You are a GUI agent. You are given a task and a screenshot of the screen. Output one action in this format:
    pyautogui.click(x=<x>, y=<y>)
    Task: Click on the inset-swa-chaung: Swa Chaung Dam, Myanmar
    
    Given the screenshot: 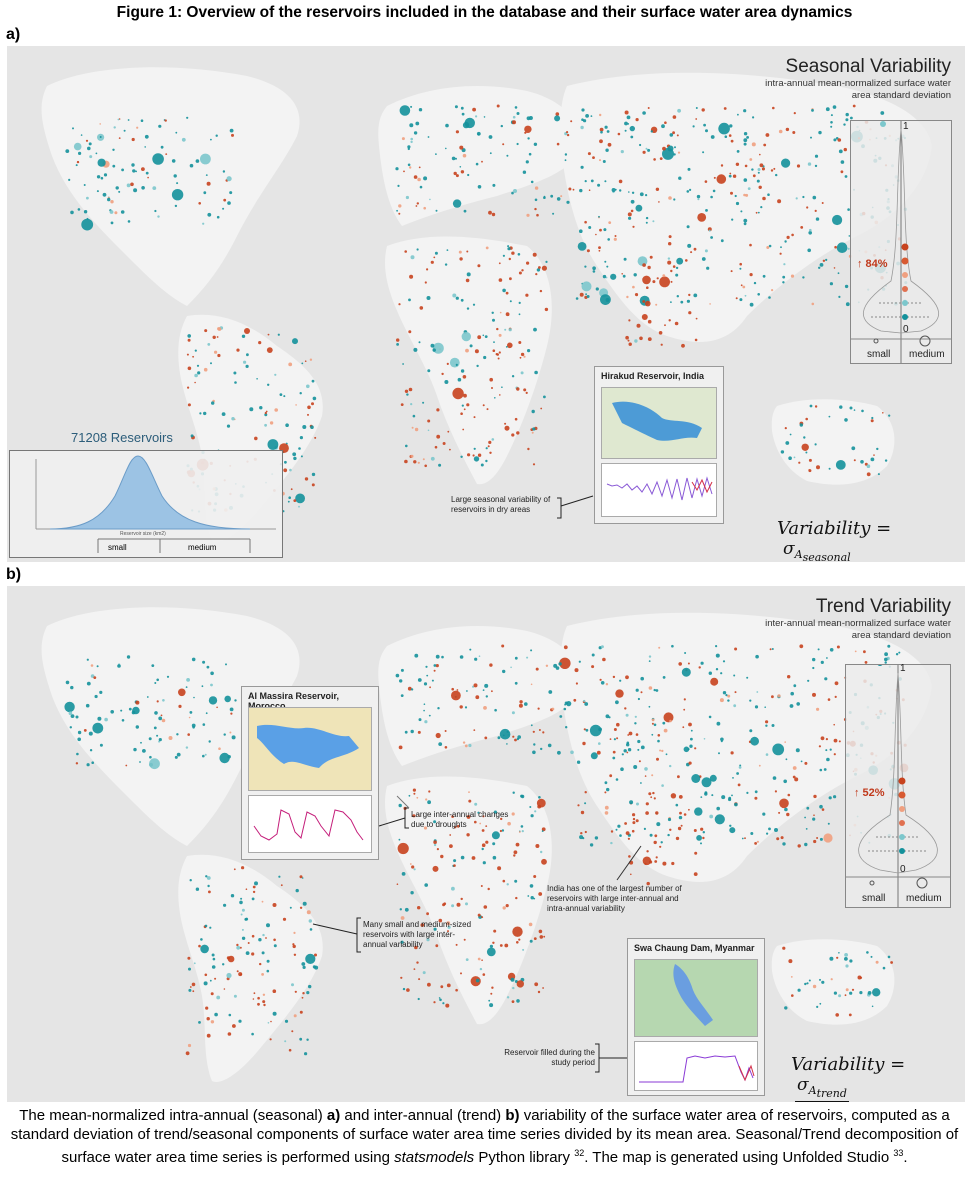 What is the action you would take?
    pyautogui.click(x=696, y=1017)
    